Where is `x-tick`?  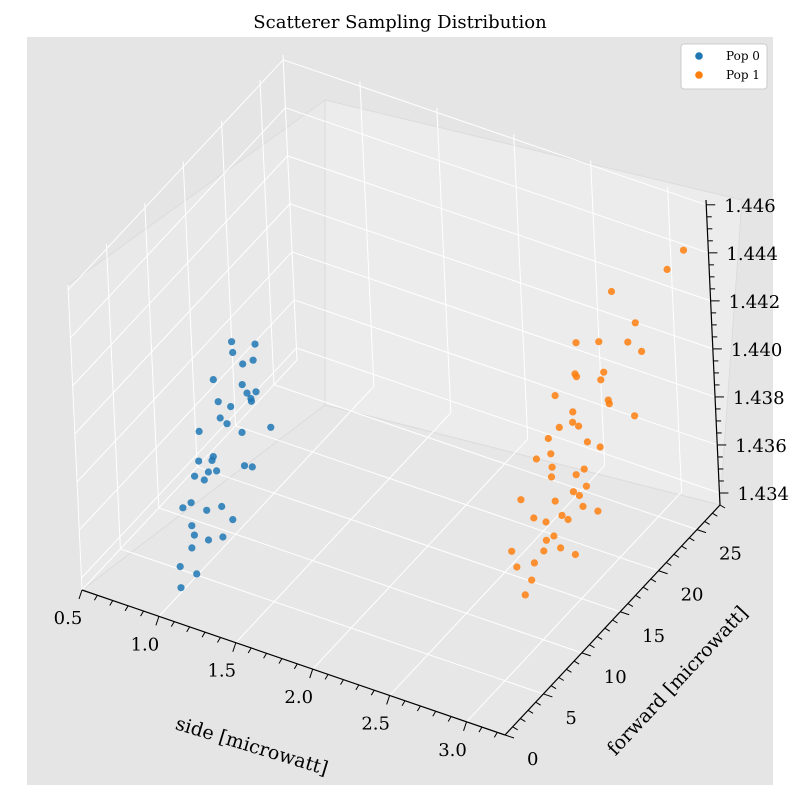
x-tick is located at coordinates (388, 700).